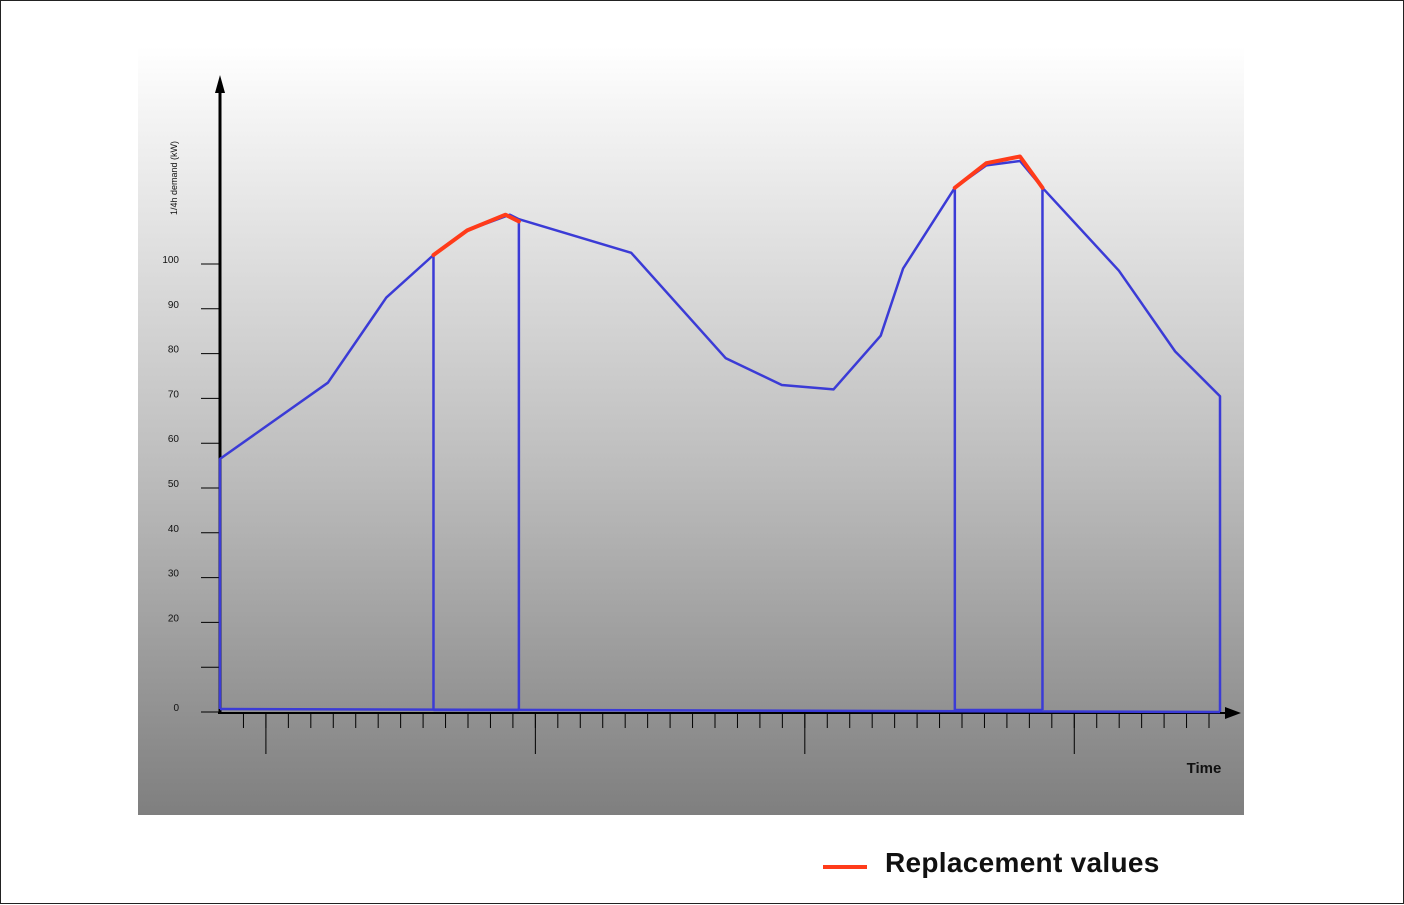 The height and width of the screenshot is (905, 1404). I want to click on y-tick-label: 20, so click(174, 618).